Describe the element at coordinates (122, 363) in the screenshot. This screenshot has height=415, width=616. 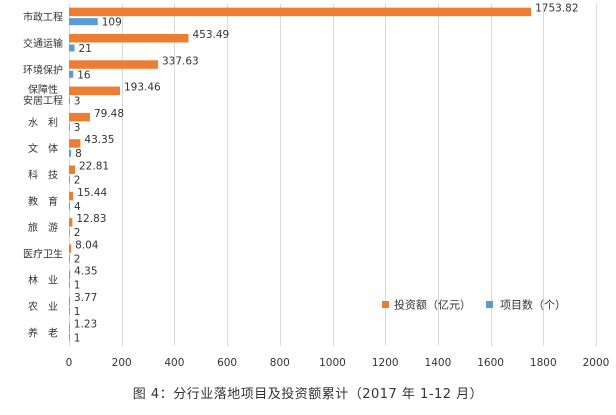
I see `x-tick-label: 200` at that location.